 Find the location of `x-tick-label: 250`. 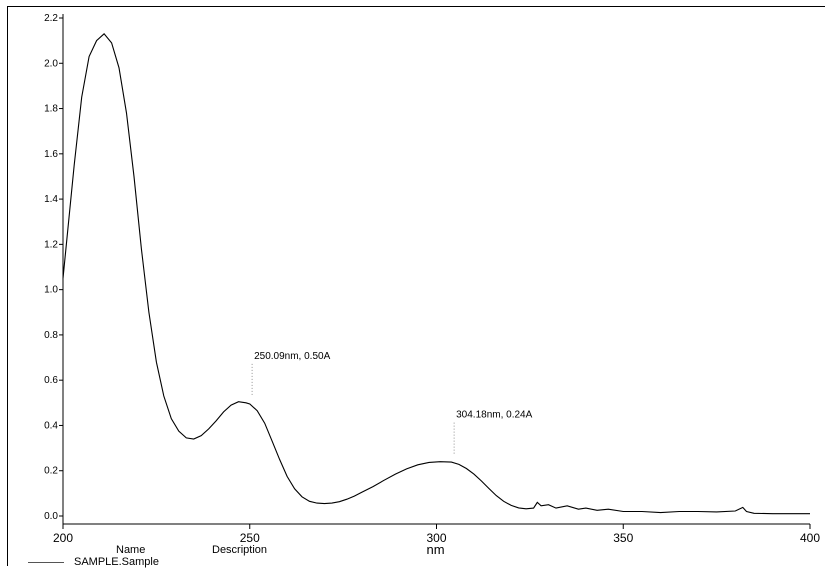

x-tick-label: 250 is located at coordinates (250, 538).